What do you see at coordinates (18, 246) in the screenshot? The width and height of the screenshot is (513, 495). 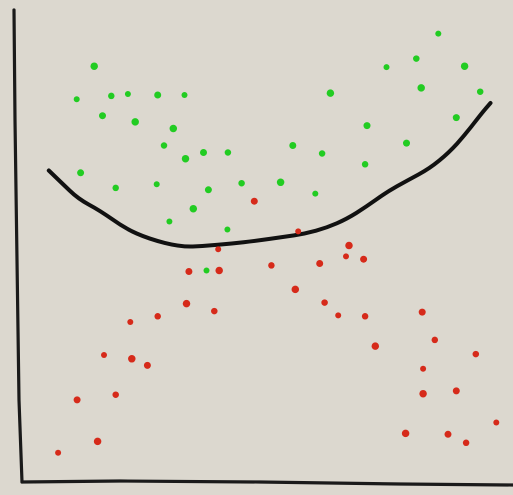 I see `y-axis` at bounding box center [18, 246].